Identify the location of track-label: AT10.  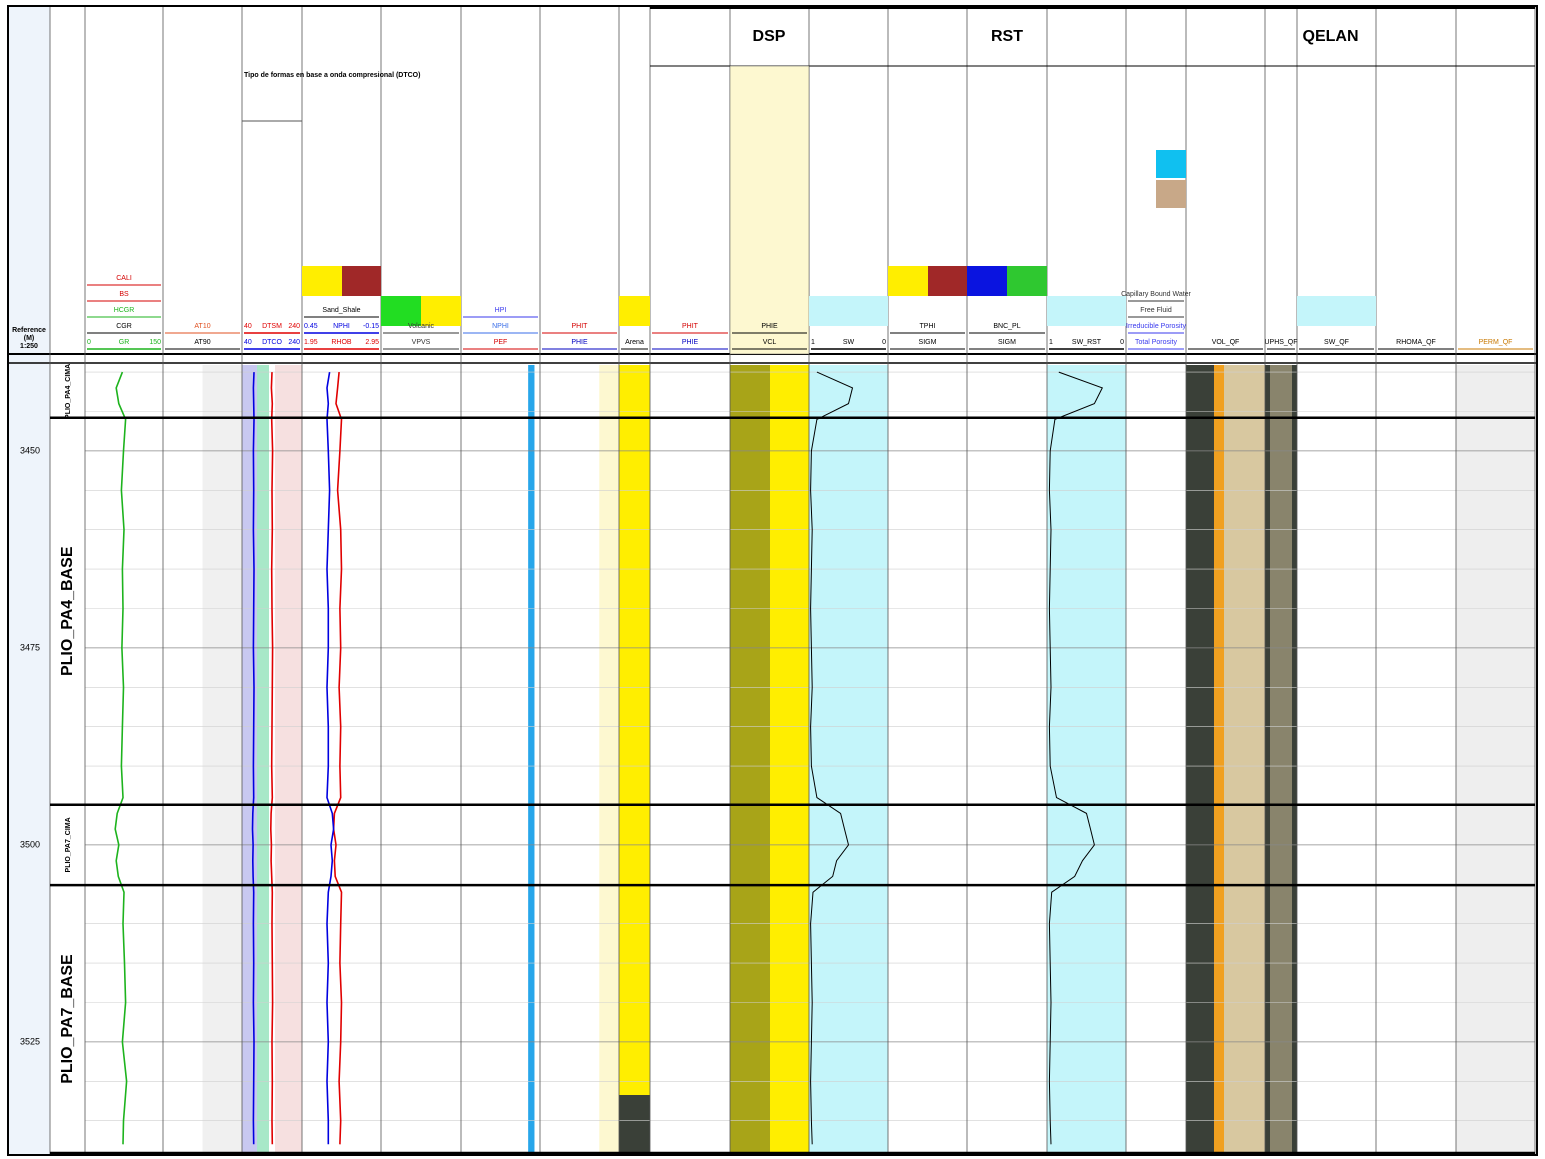
(202, 326).